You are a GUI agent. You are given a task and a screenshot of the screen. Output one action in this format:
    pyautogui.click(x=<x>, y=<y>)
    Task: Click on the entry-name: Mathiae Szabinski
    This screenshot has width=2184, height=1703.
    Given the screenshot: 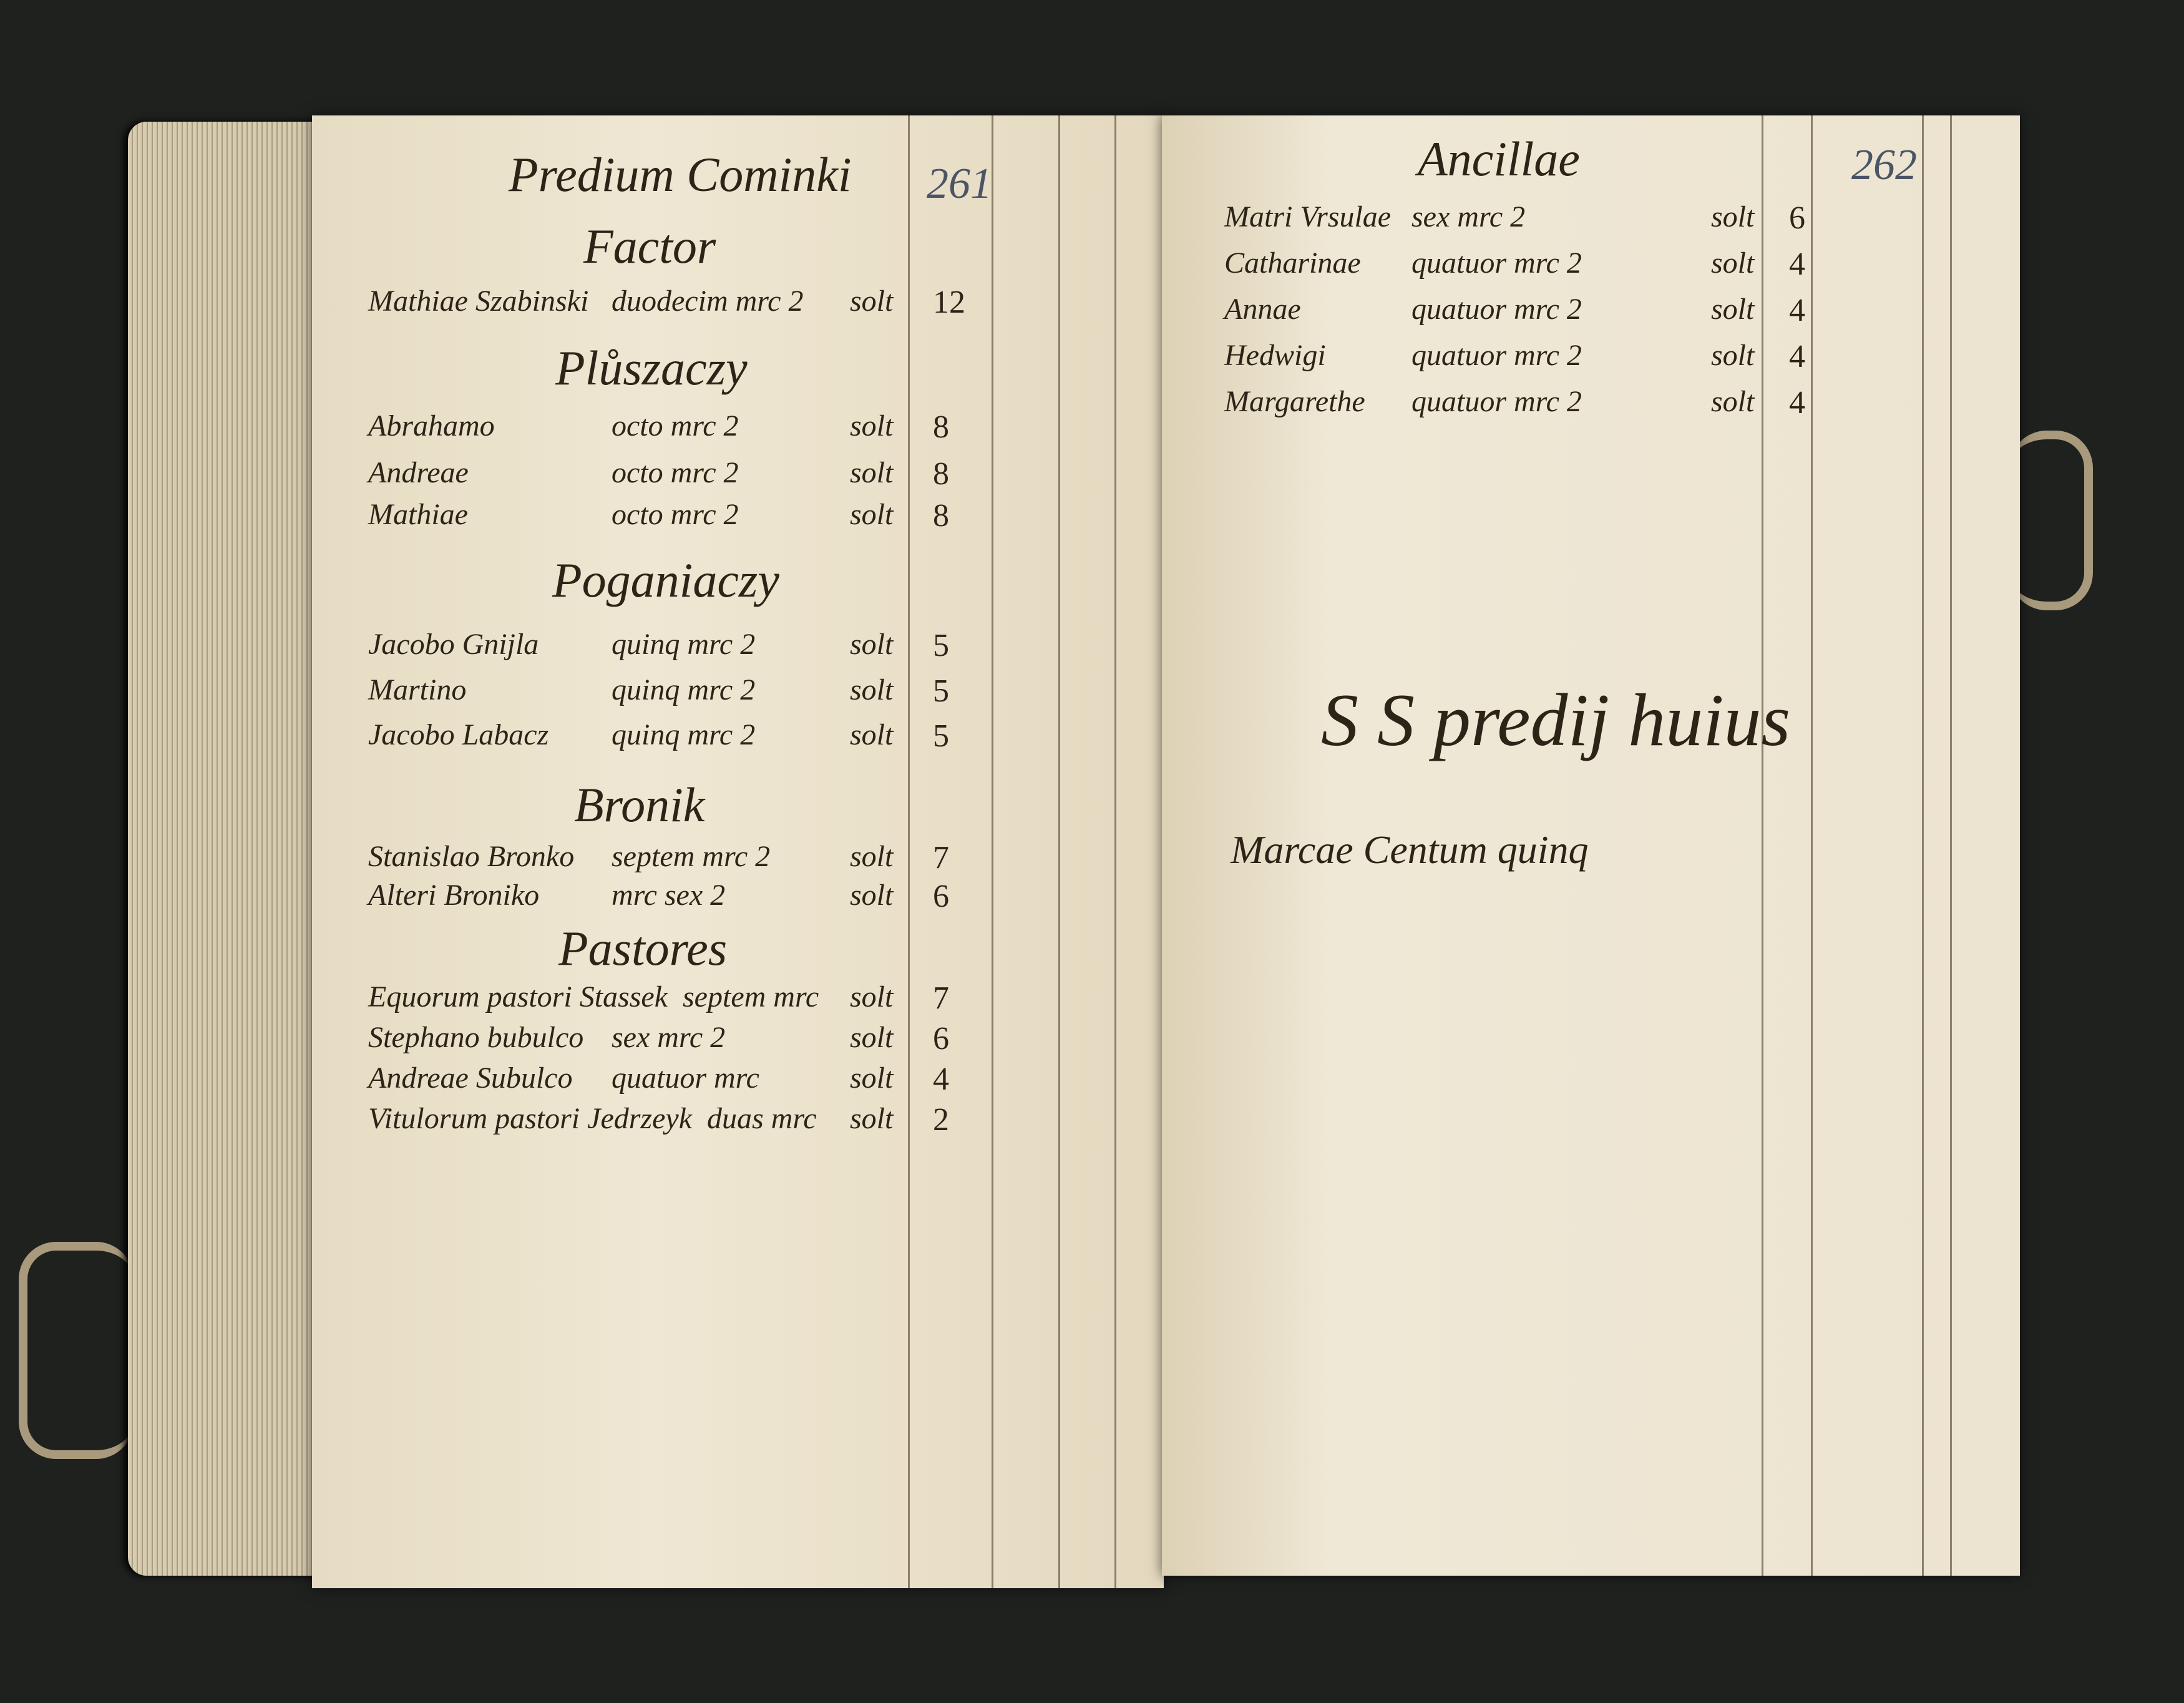 What is the action you would take?
    pyautogui.click(x=478, y=301)
    